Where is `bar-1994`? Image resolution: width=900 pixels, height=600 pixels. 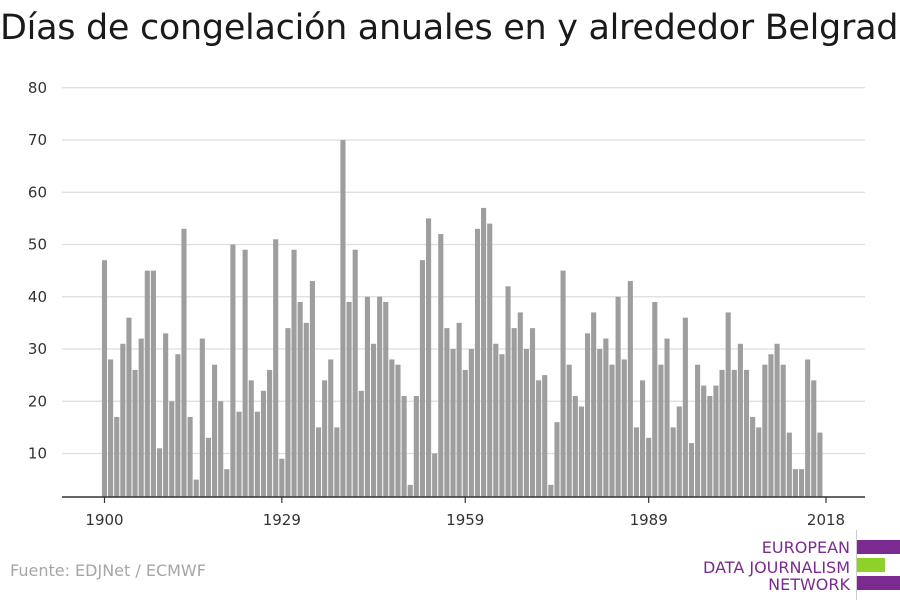 bar-1994 is located at coordinates (679, 451).